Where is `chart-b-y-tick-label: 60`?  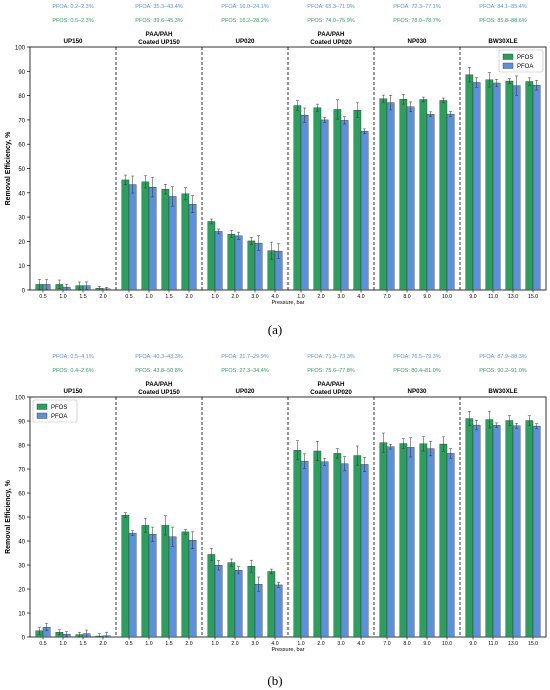 chart-b-y-tick-label: 60 is located at coordinates (21, 495).